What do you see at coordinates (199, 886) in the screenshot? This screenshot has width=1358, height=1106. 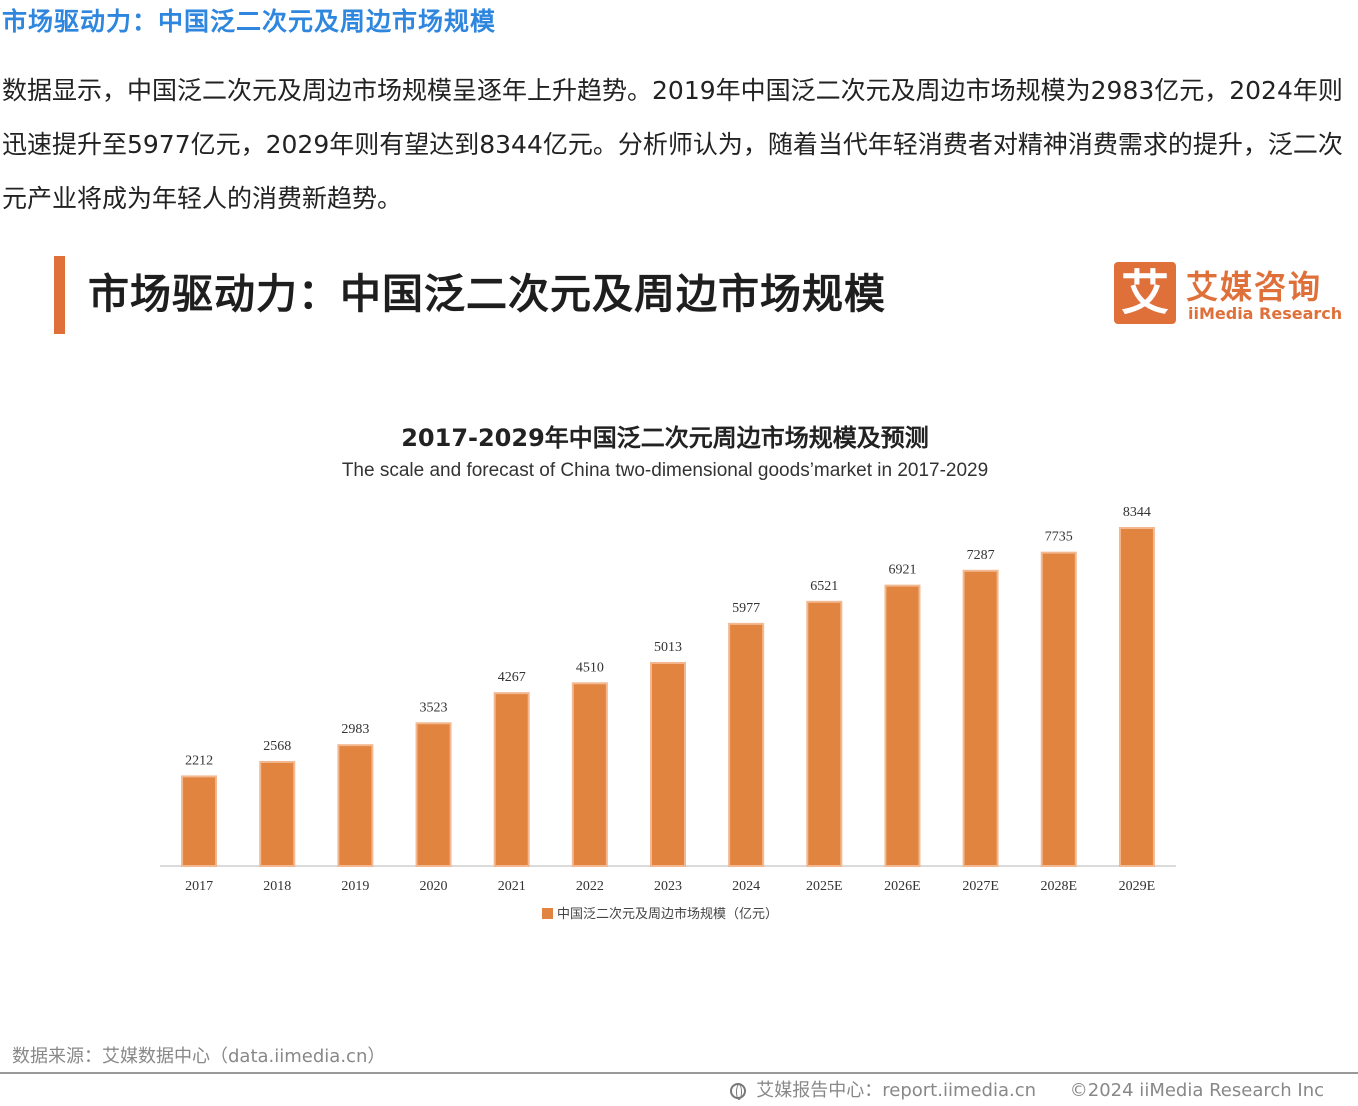 I see `x-tick-label: 2017` at bounding box center [199, 886].